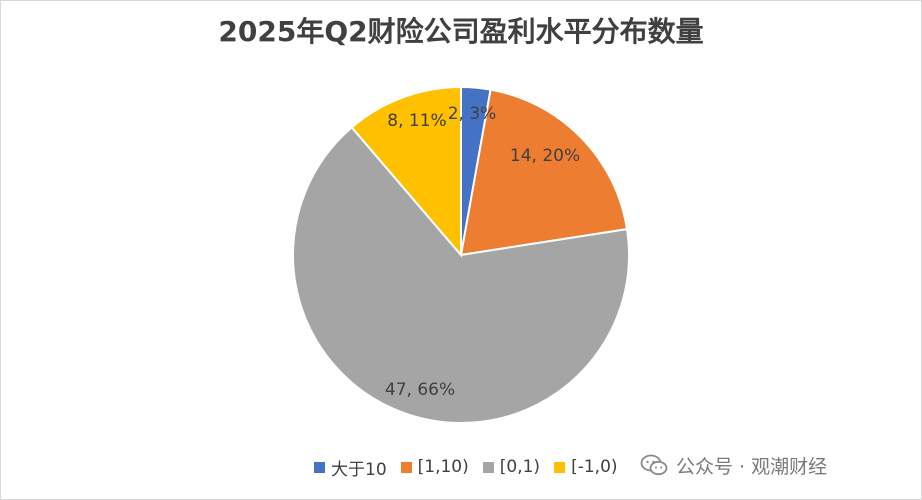 Image resolution: width=922 pixels, height=500 pixels. I want to click on chart-legend: 大于10 [1,10) [0,1) [-1,0), so click(473, 467).